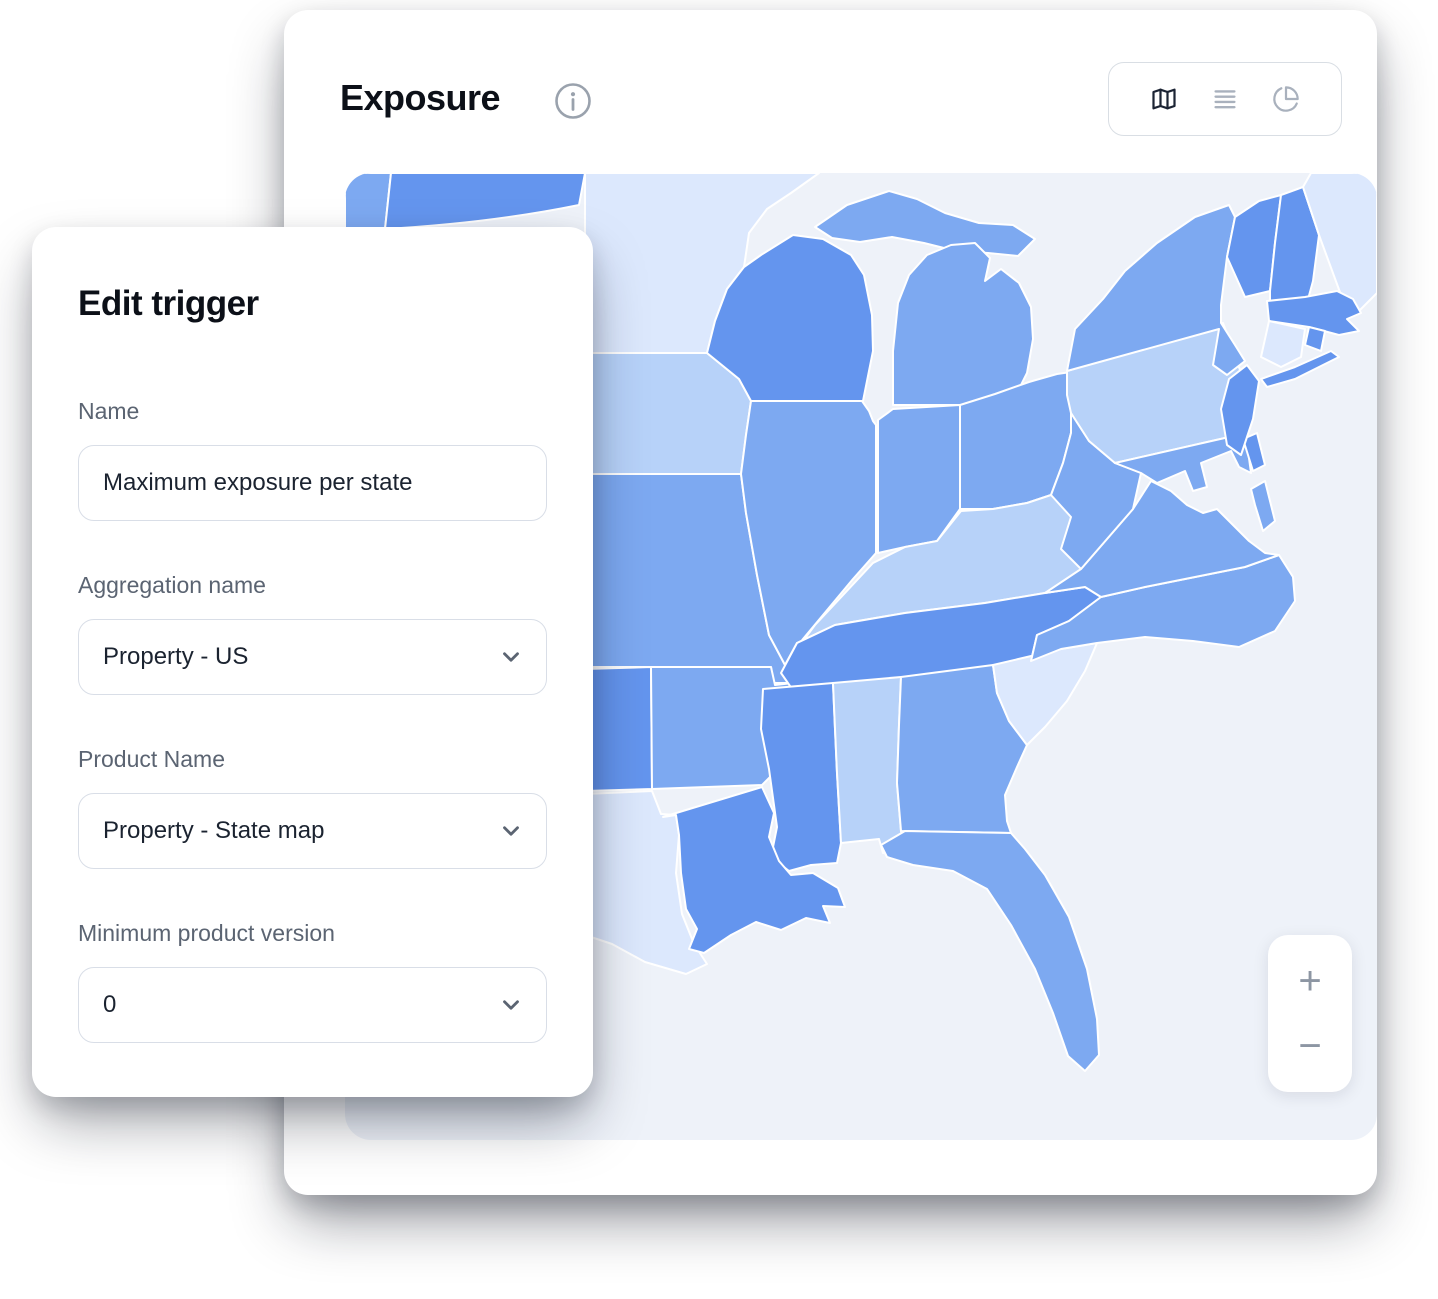  I want to click on minimum-product-version-value: 0, so click(110, 1004).